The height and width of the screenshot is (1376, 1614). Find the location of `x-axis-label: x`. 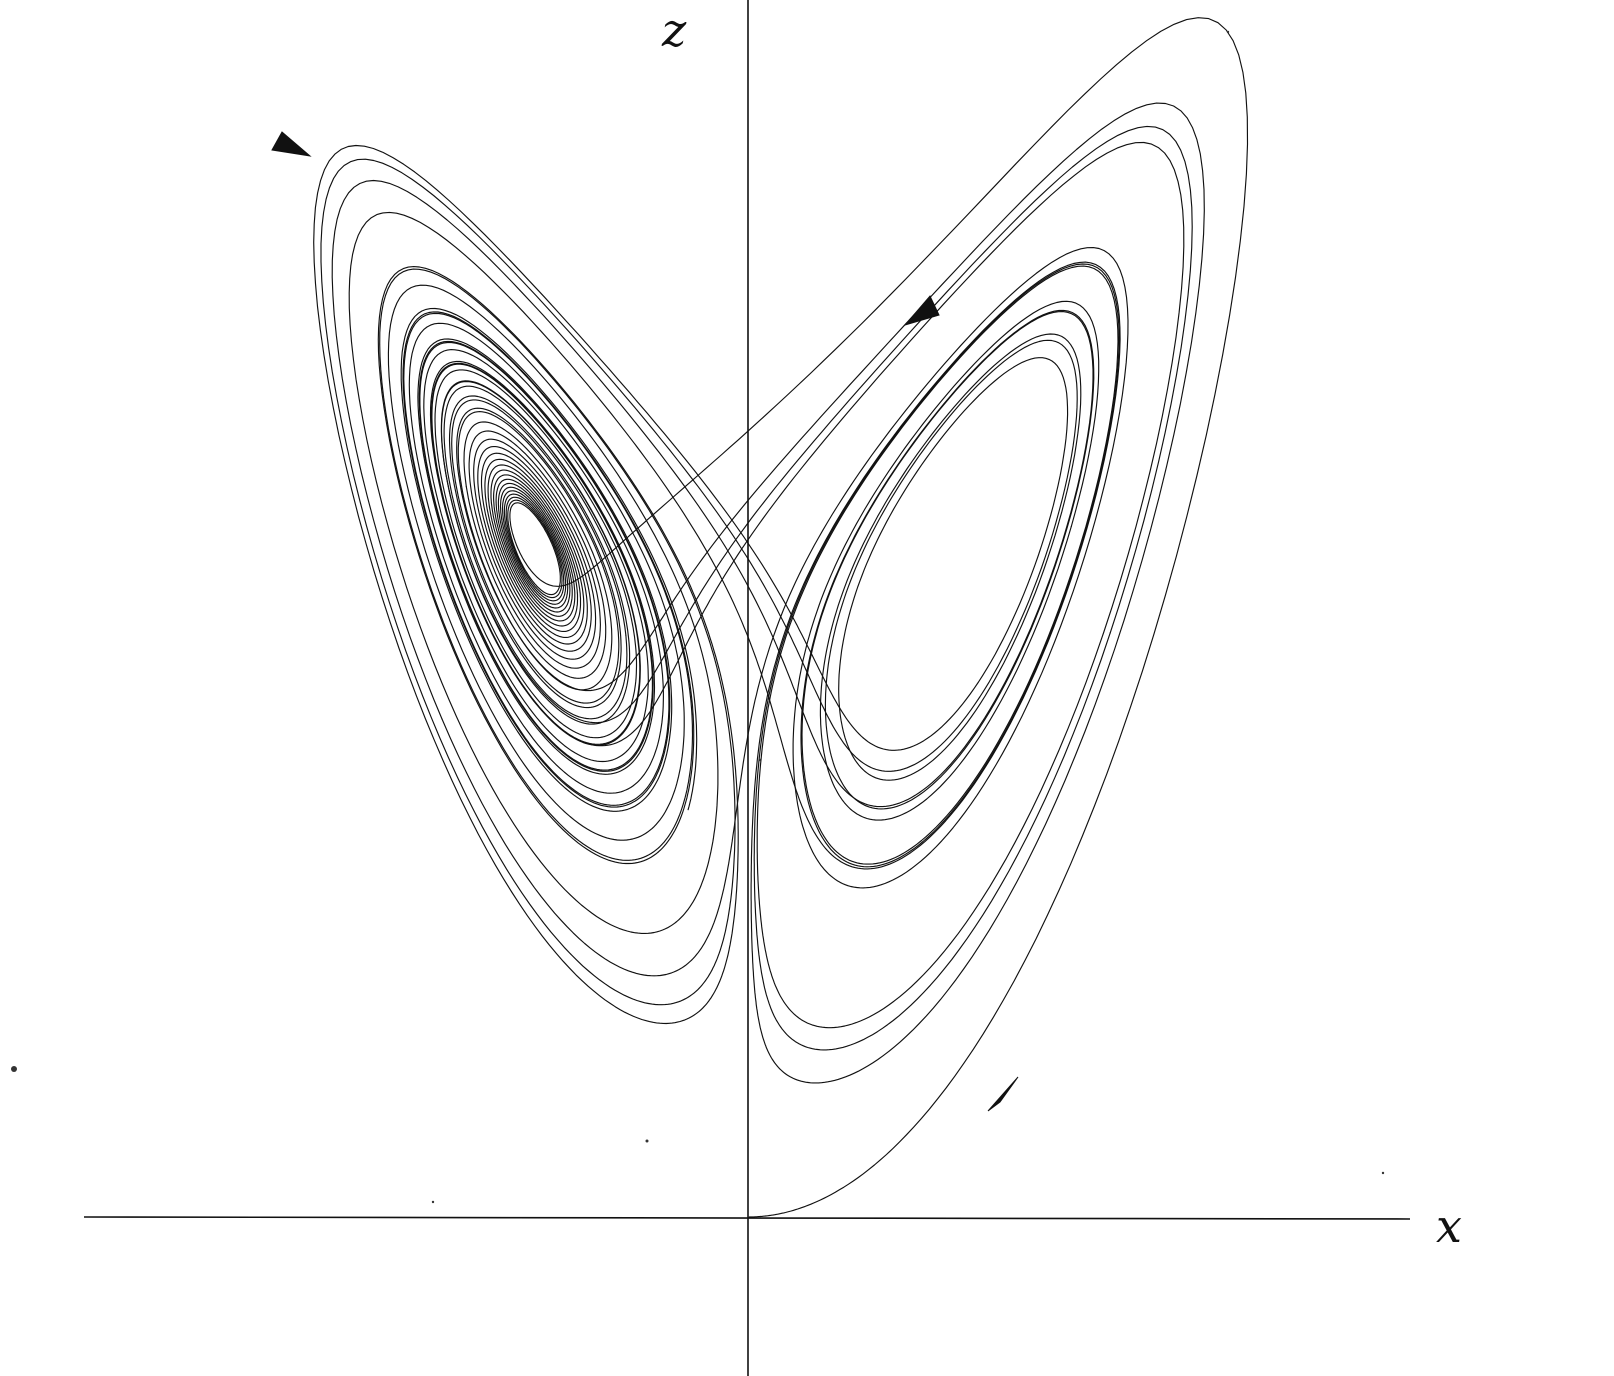

x-axis-label: x is located at coordinates (1449, 1226).